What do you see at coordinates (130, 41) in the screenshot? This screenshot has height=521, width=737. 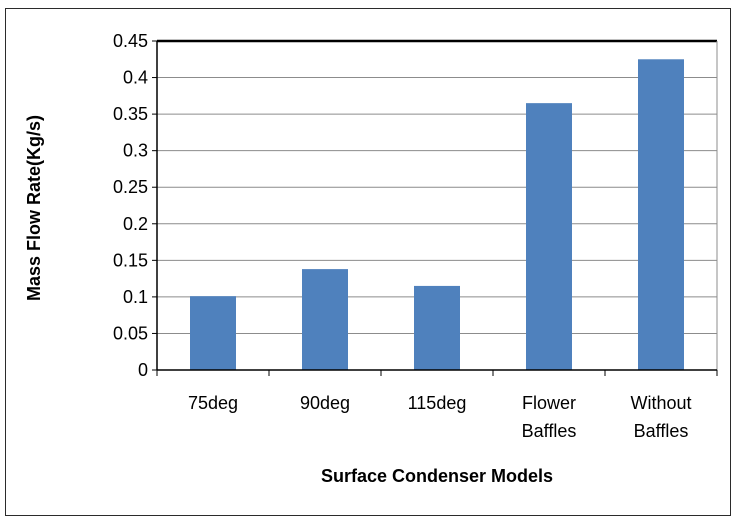 I see `y-tick-label: 0.45` at bounding box center [130, 41].